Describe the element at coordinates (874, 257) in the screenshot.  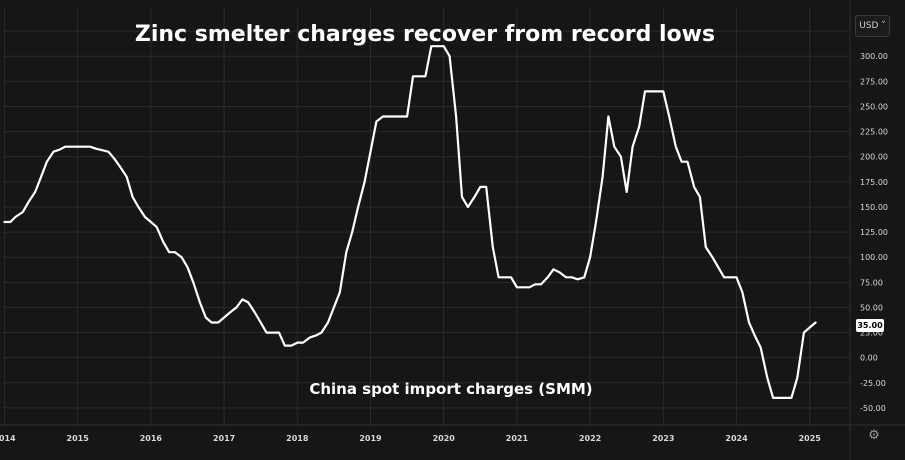
I see `y-tick-label: 100.00` at that location.